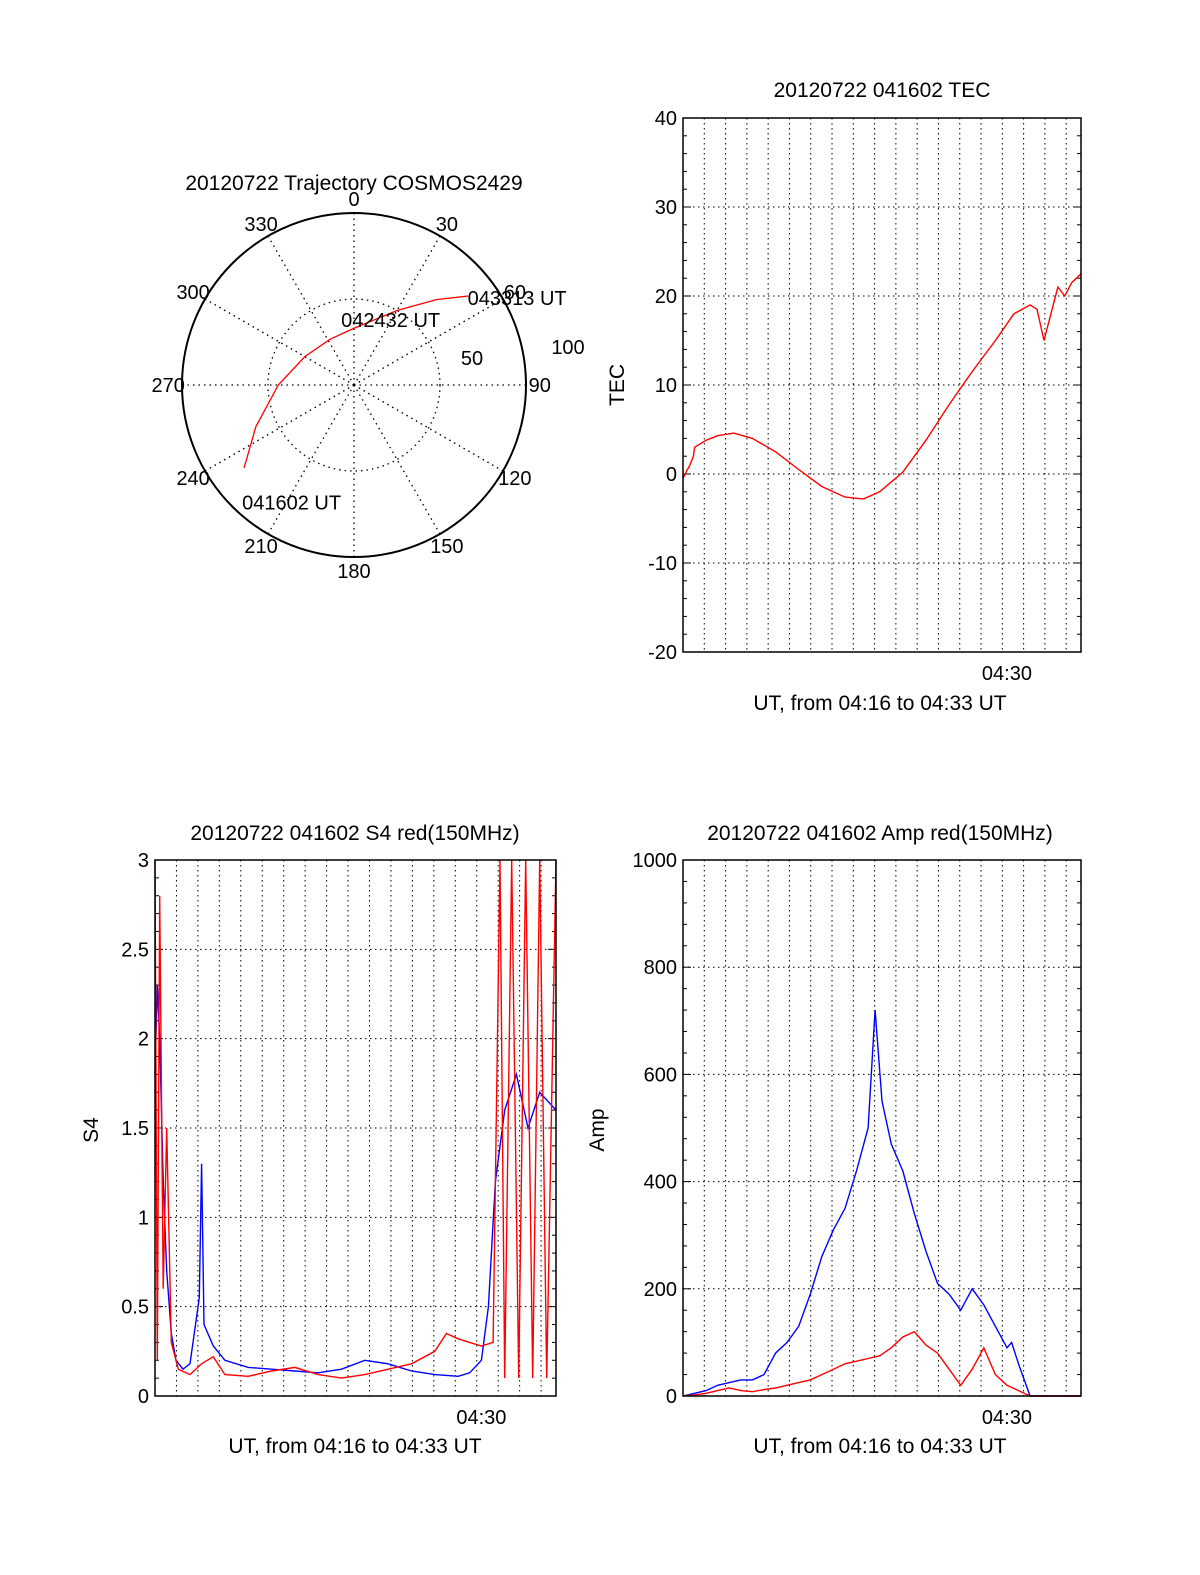  Describe the element at coordinates (515, 293) in the screenshot. I see `azimuth-label: 60` at that location.